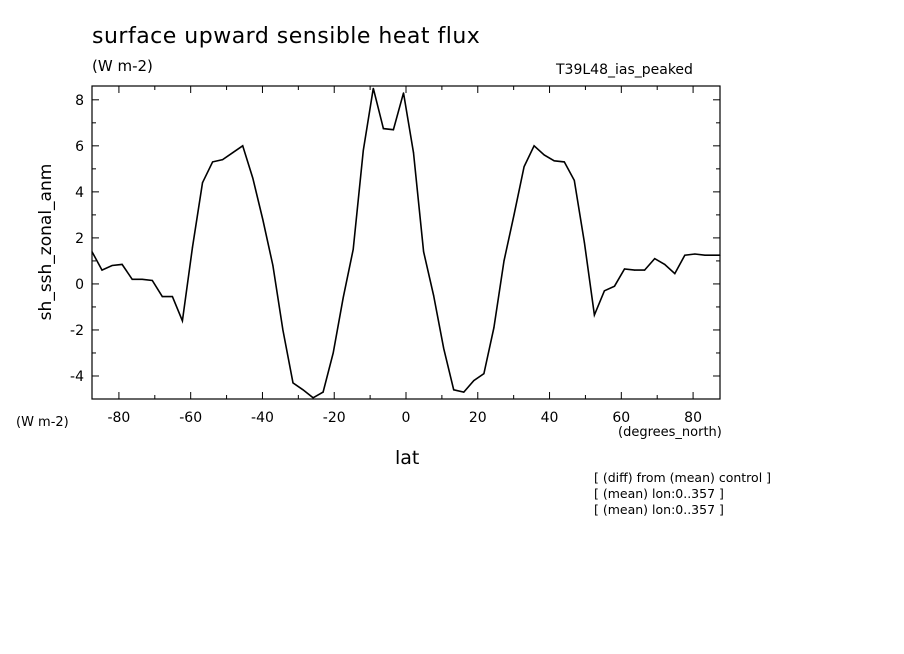  I want to click on chart-units: (W m-2), so click(122, 66).